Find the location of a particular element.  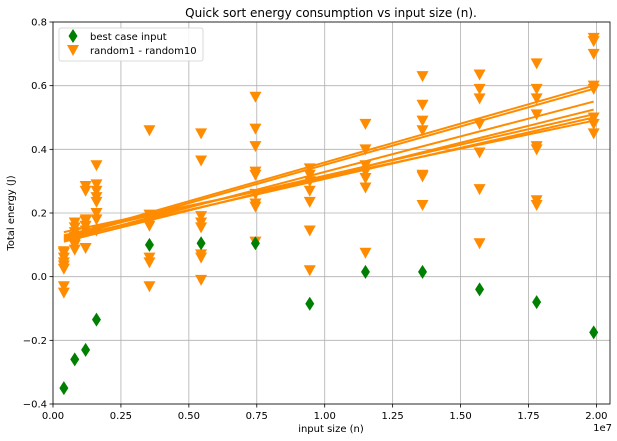

legend-marker-random is located at coordinates (73, 50).